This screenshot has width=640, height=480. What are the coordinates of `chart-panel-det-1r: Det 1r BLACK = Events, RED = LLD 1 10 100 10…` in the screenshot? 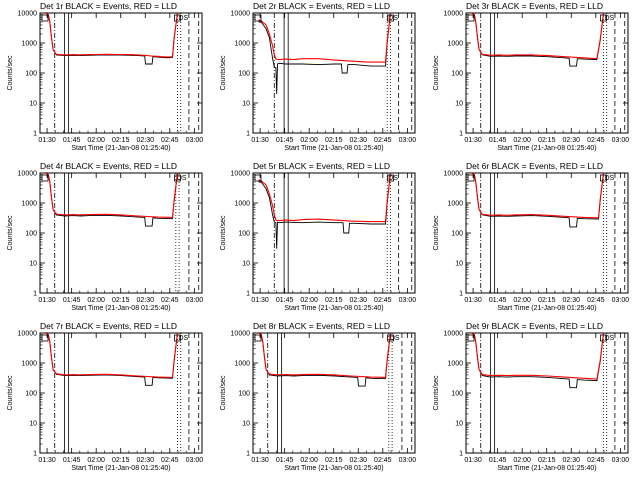 It's located at (106, 80).